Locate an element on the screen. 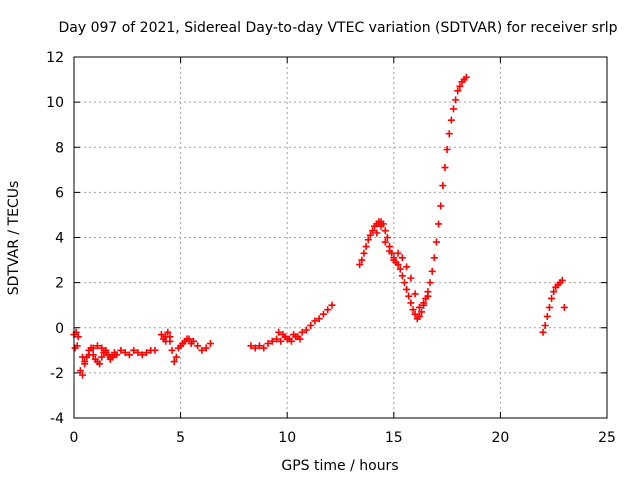  x-tick-label: 25 is located at coordinates (607, 438).